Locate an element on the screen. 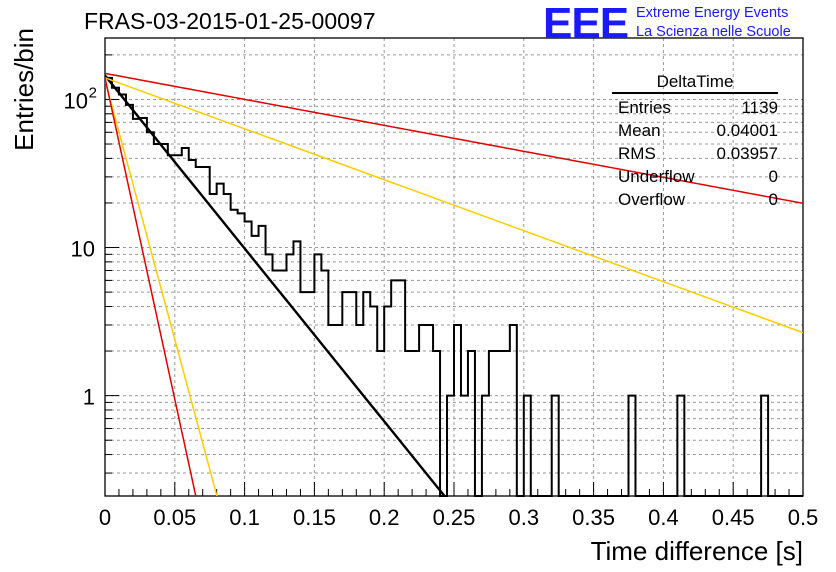 The width and height of the screenshot is (836, 572). y-axis-label: Entries/bin is located at coordinates (24, 89).